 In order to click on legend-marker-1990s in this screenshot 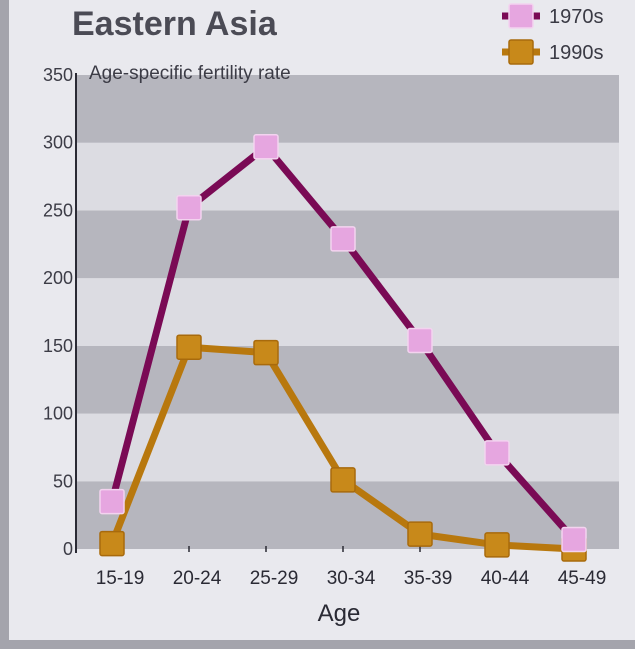, I will do `click(521, 52)`.